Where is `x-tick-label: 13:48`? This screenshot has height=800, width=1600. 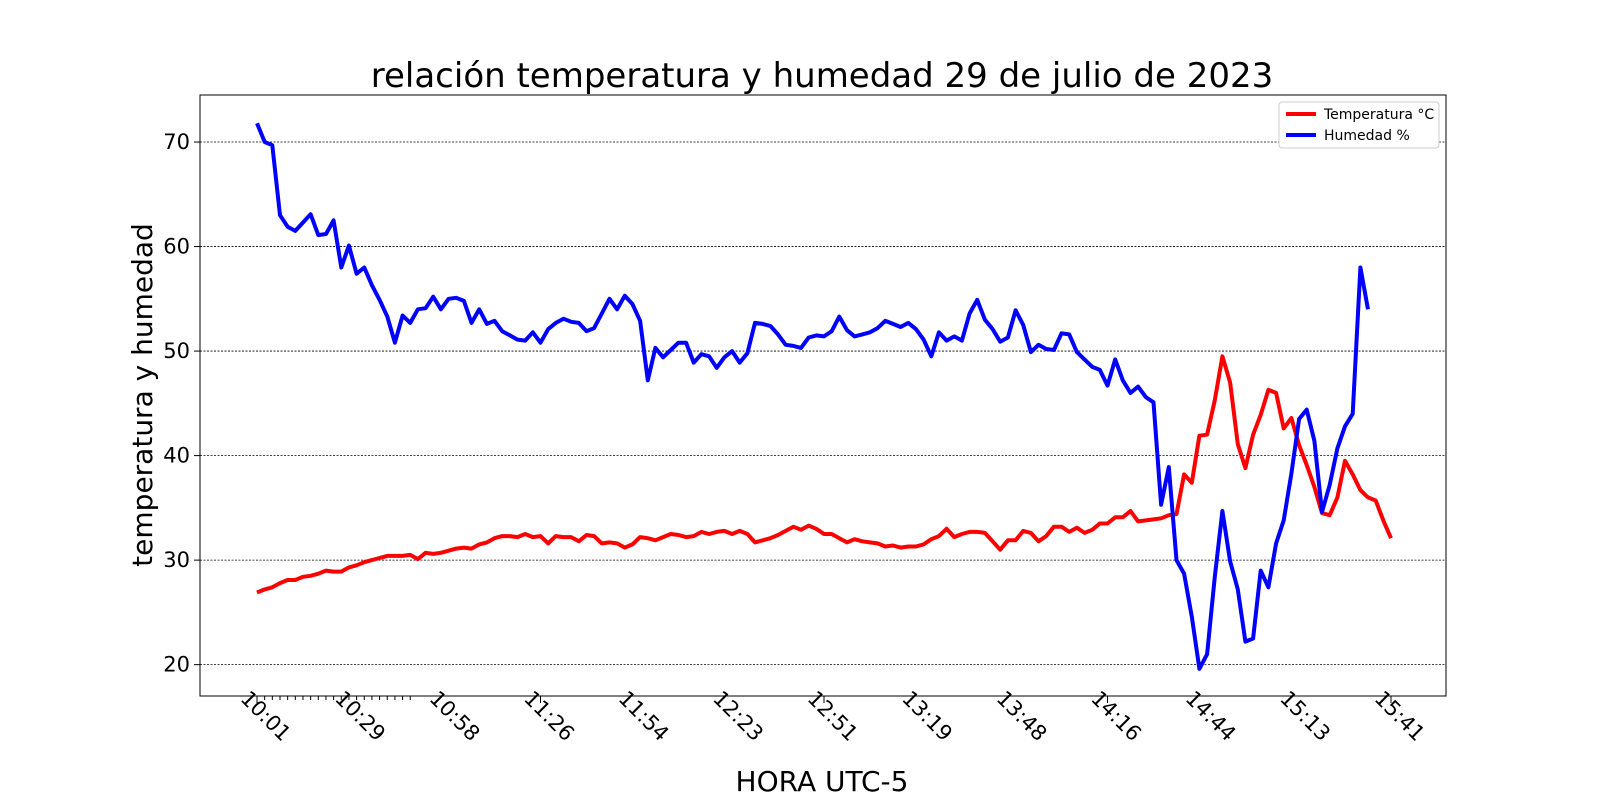
x-tick-label: 13:48 is located at coordinates (1022, 716).